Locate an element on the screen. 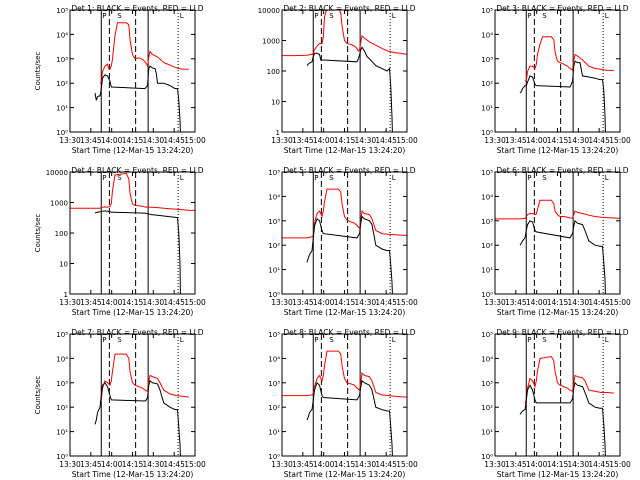 This screenshot has width=640, height=480. panel-title: Det 5: BLACK = Events, RED = LLD is located at coordinates (349, 170).